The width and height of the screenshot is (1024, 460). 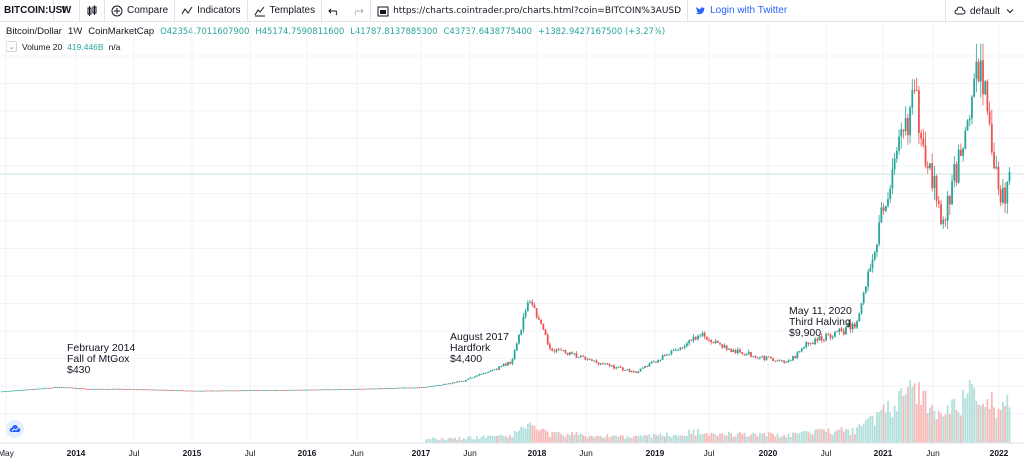 I want to click on indicators-button: Indicators, so click(x=211, y=11).